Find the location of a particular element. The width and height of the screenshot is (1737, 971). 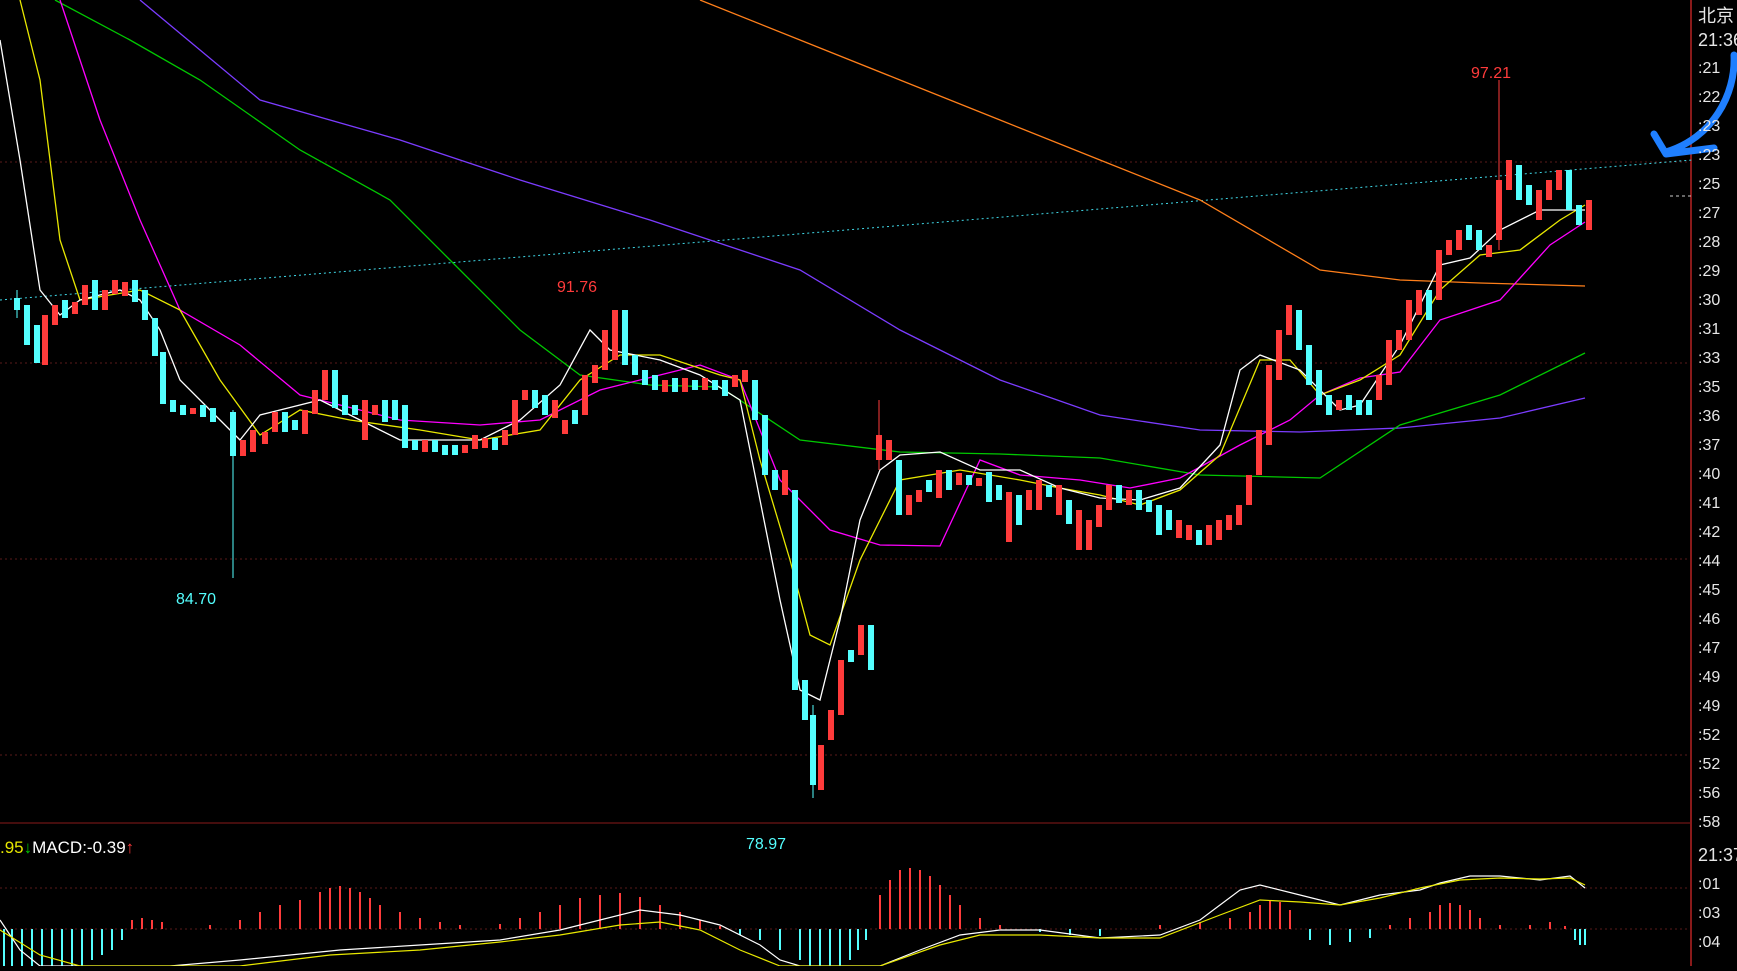

time-top: 21:36 is located at coordinates (1717, 40).